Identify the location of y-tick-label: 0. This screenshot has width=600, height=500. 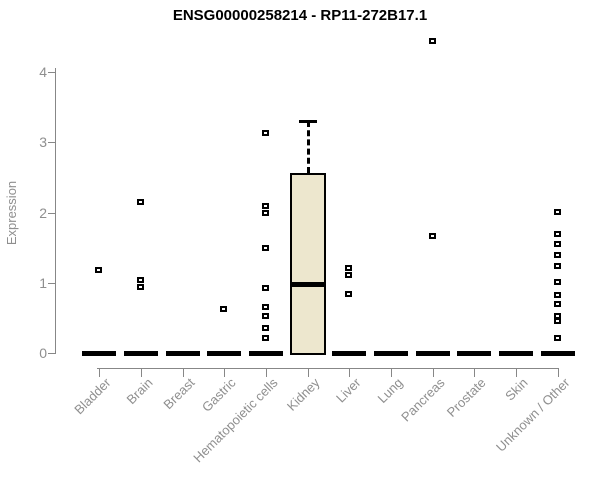
(43, 353).